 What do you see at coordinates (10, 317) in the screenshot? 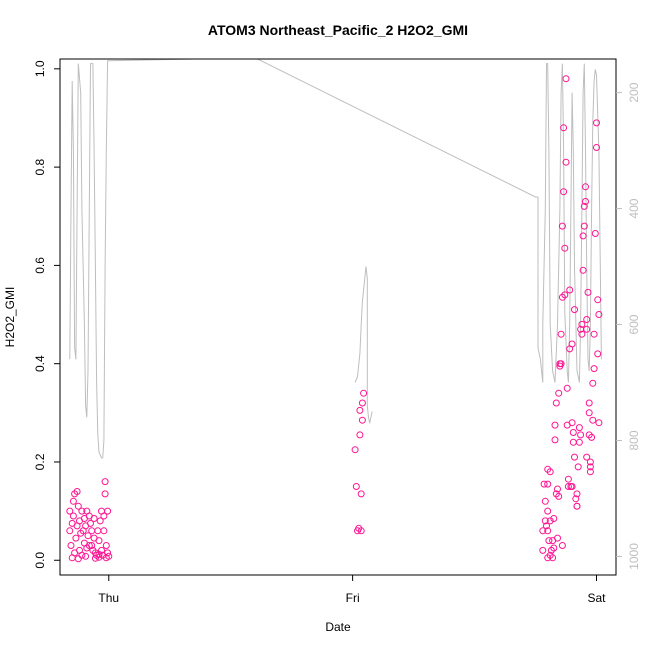
I see `y-axis-label: H2O2_GMI` at bounding box center [10, 317].